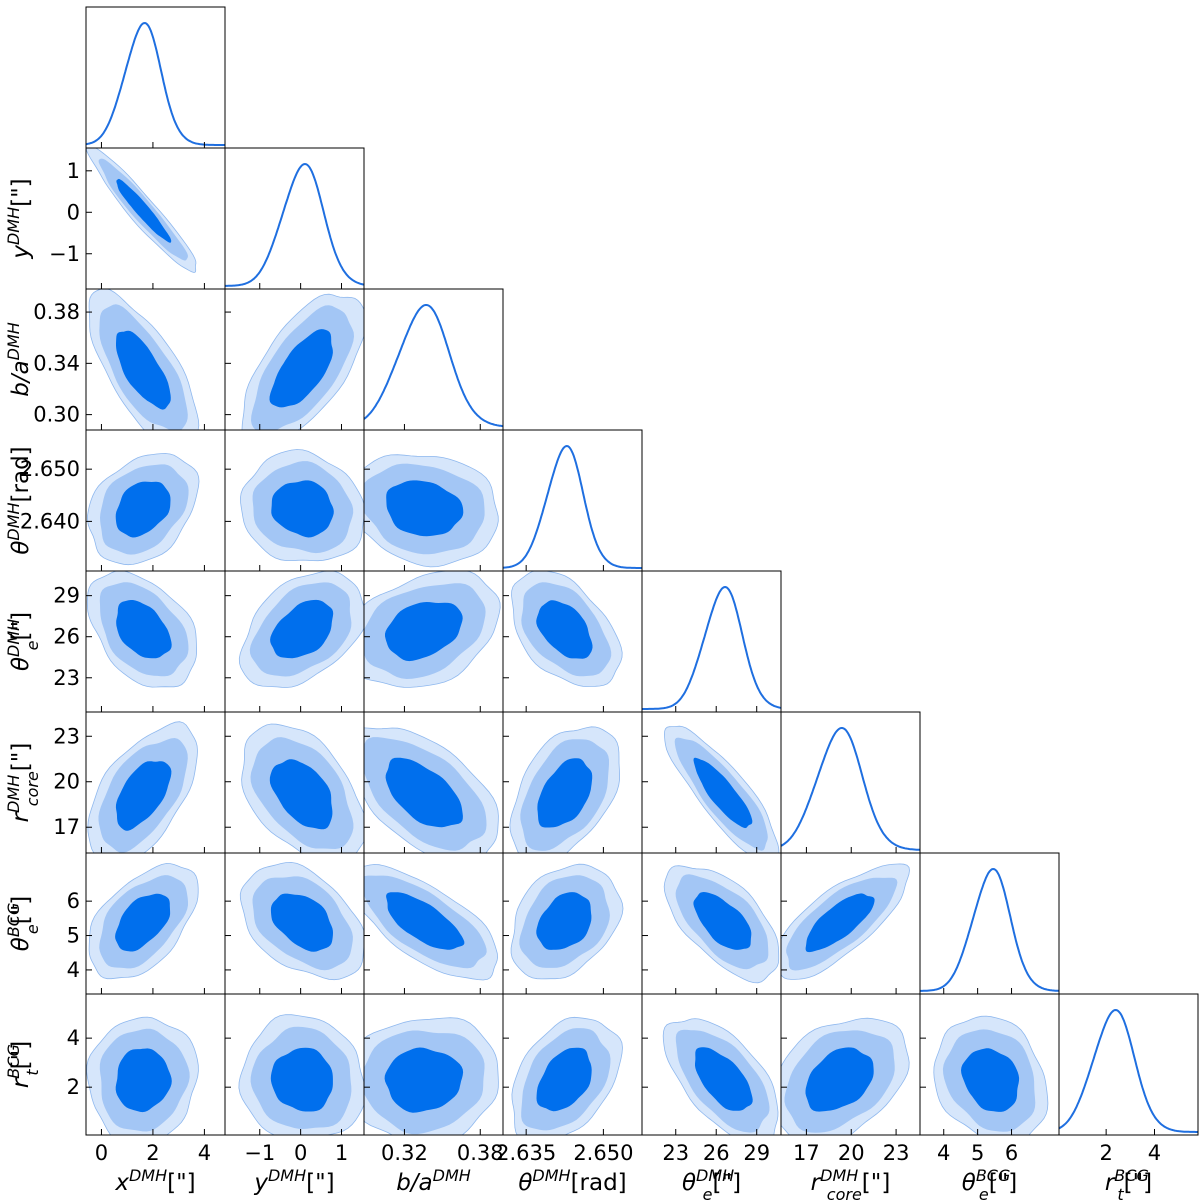  What do you see at coordinates (711, 1183) in the screenshot?
I see `x-axis-label-te: θDMH e["]` at bounding box center [711, 1183].